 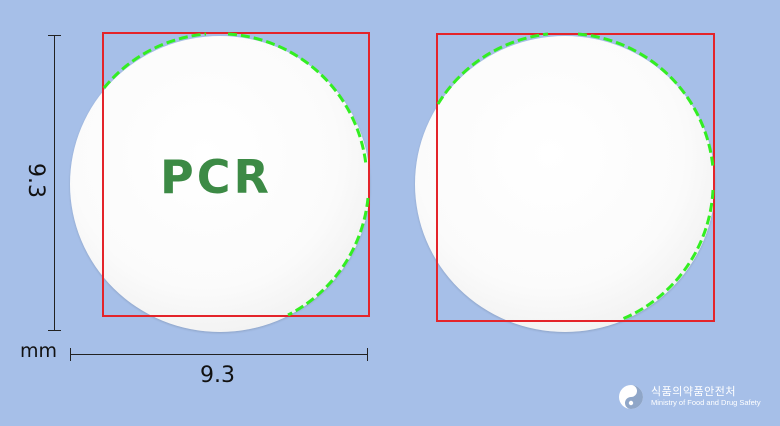 What do you see at coordinates (70, 354) in the screenshot?
I see `horizontal-ruler-cap-left` at bounding box center [70, 354].